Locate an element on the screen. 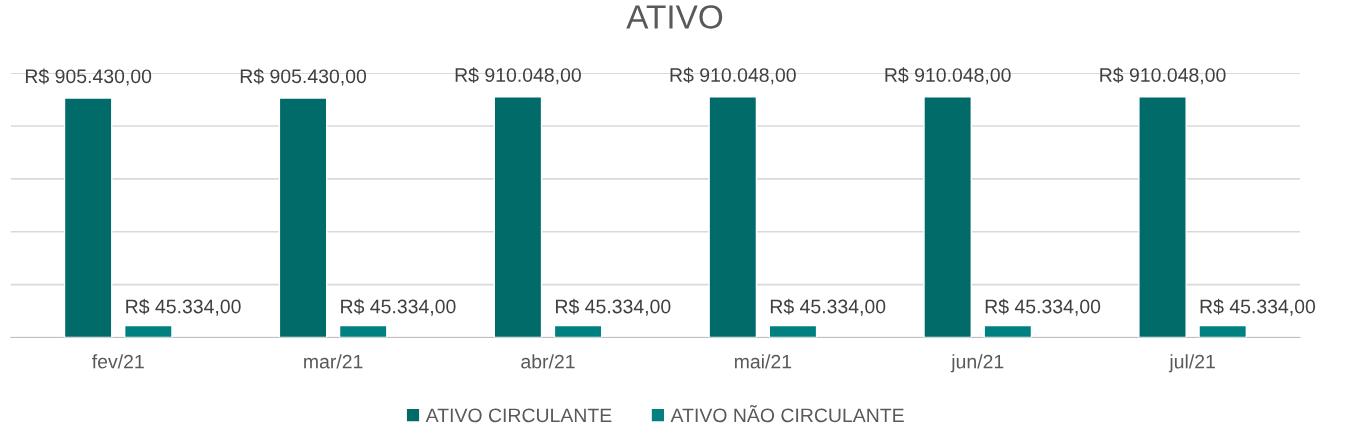 The image size is (1350, 430). chart-title: ATIVO is located at coordinates (674, 17).